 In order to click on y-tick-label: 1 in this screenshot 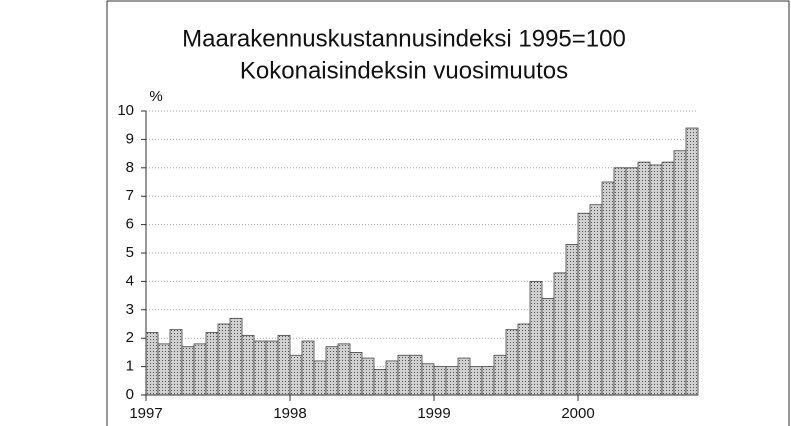, I will do `click(130, 366)`.